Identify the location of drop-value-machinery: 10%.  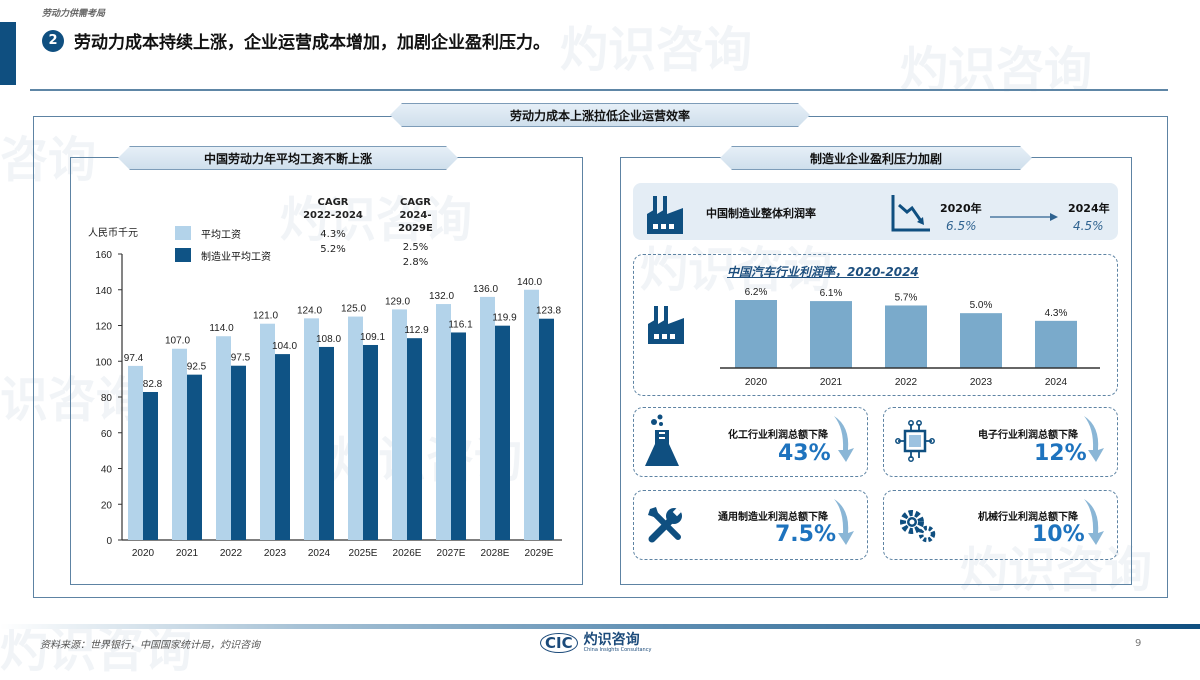
(1058, 534).